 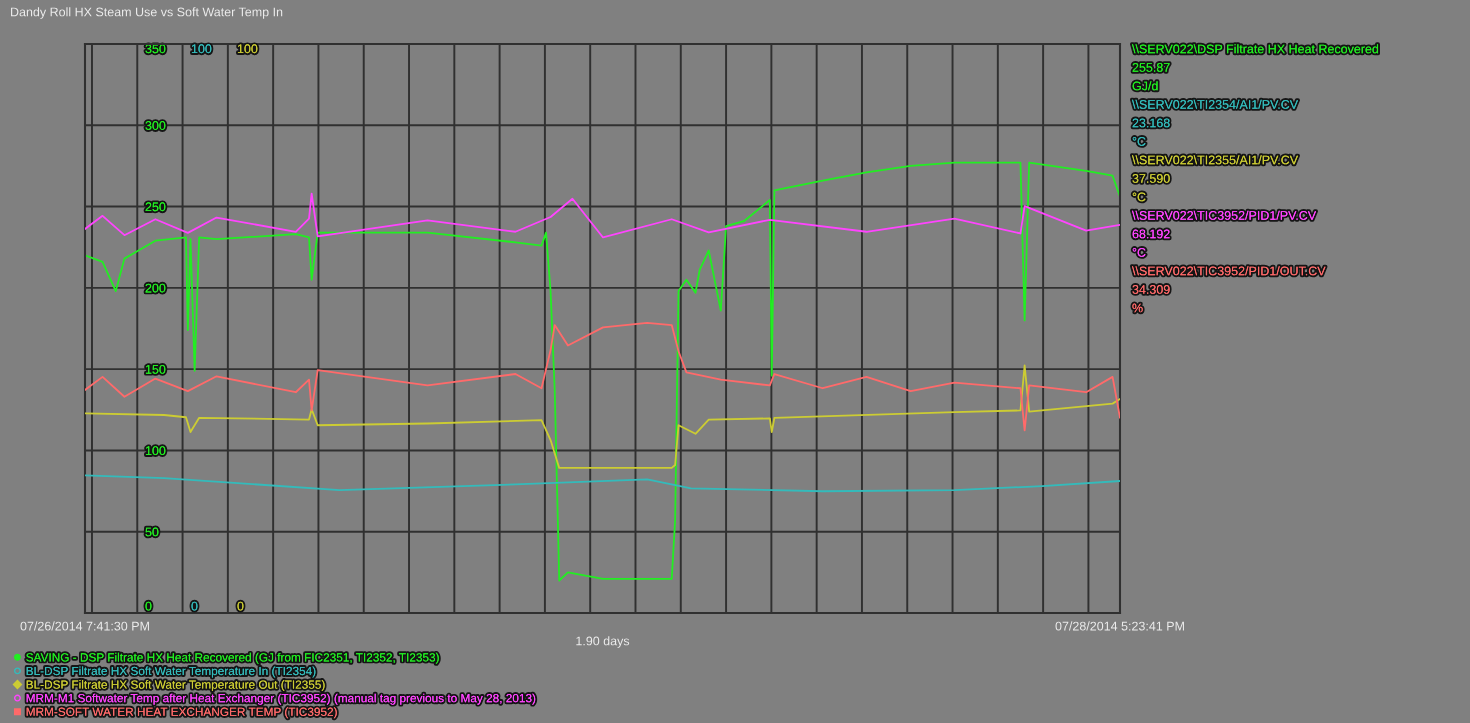 I want to click on text: 23.168, so click(x=1151, y=123).